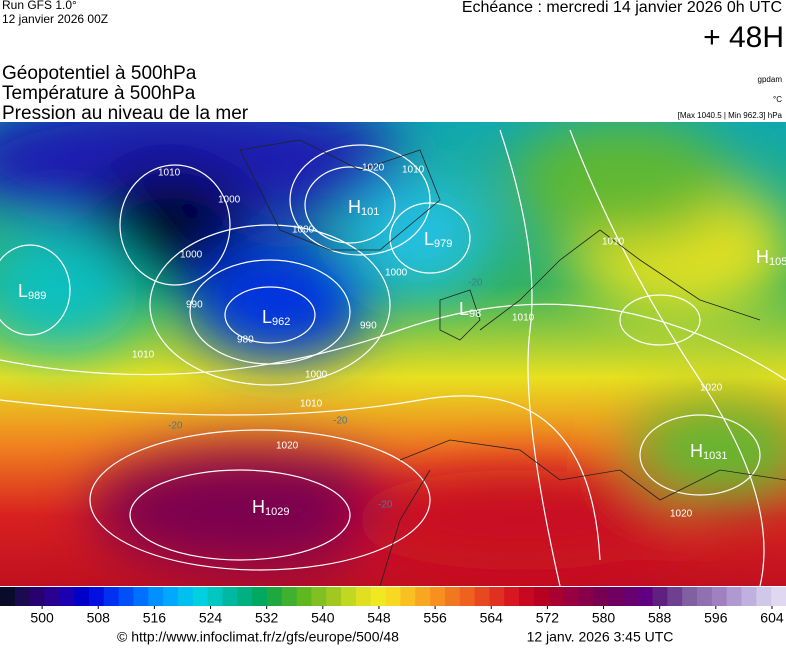 The image size is (786, 653). Describe the element at coordinates (267, 618) in the screenshot. I see `tick-label: 532` at that location.